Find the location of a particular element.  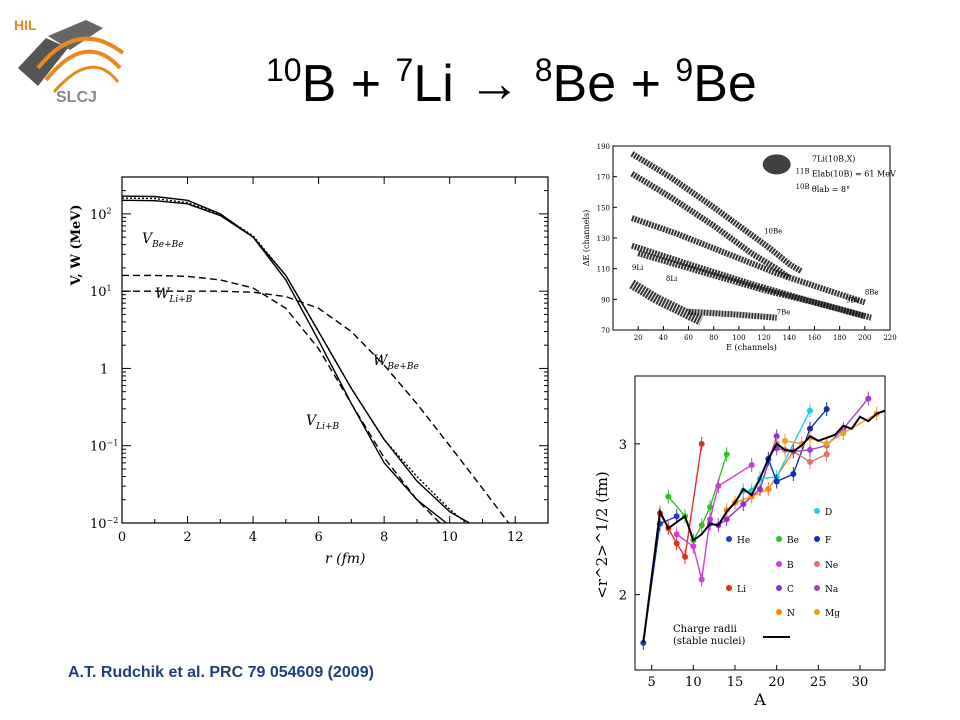

spectrum-label-10Be: 10Be is located at coordinates (773, 231).